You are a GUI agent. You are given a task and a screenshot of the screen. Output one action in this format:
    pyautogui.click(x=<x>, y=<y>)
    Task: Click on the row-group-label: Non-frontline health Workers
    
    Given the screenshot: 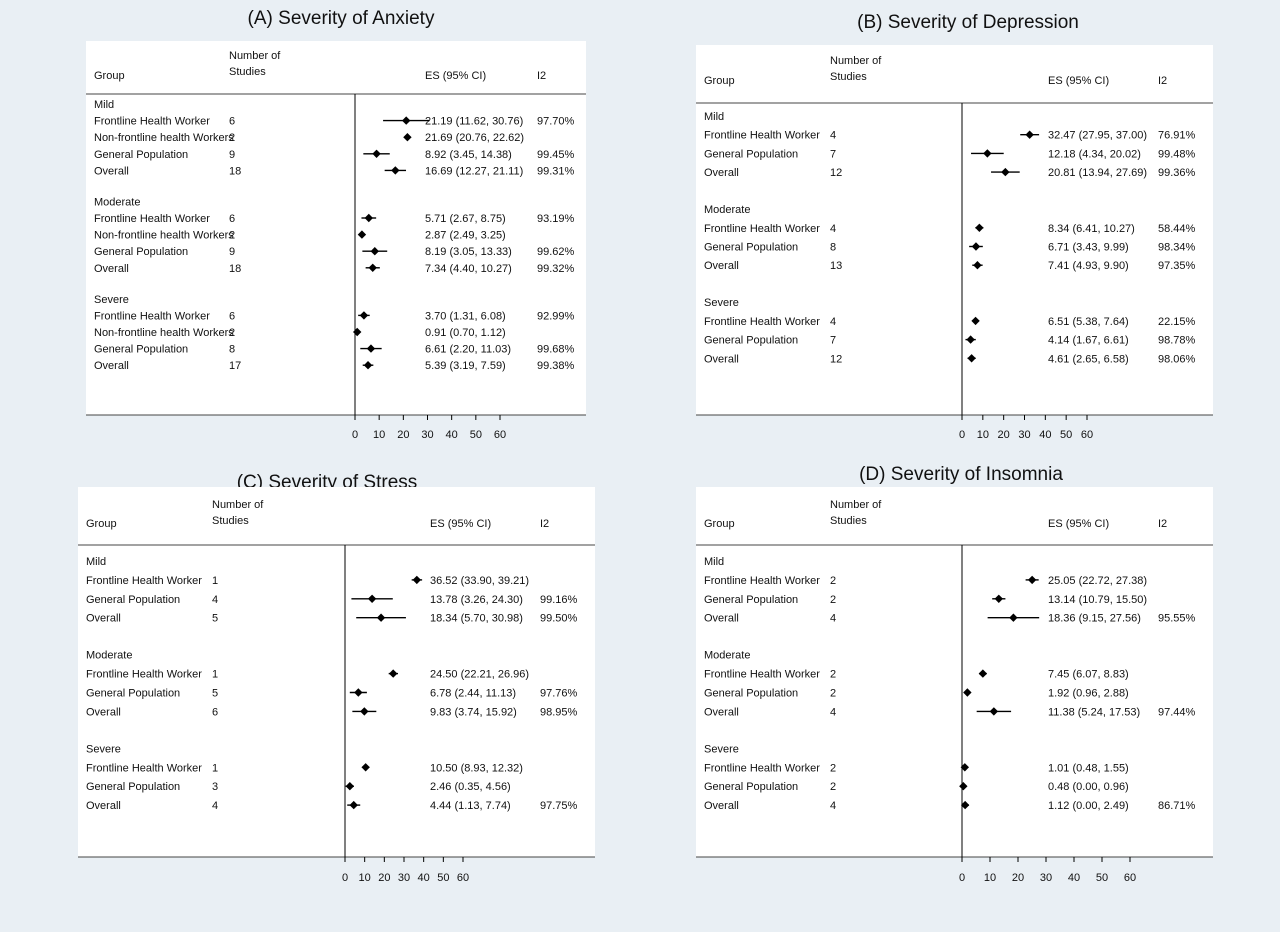 What is the action you would take?
    pyautogui.click(x=164, y=236)
    